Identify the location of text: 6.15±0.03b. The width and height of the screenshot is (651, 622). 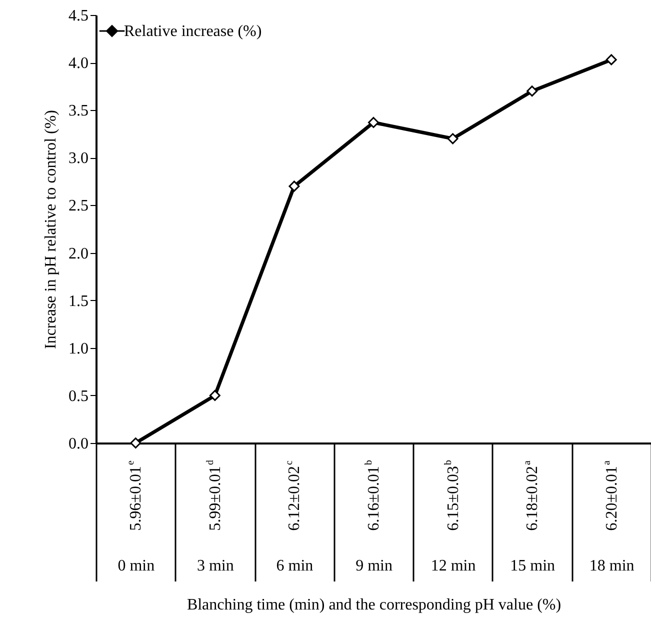
(452, 495).